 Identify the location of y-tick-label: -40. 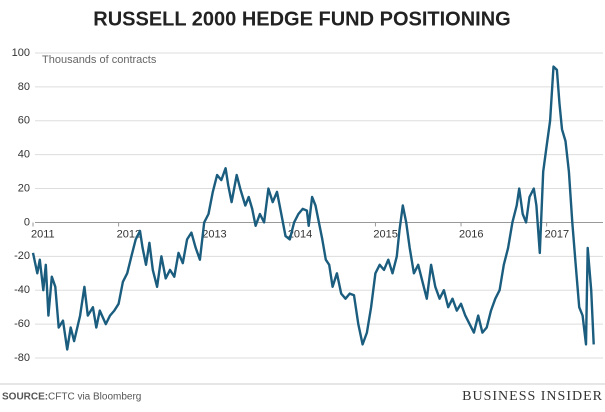
(22, 290).